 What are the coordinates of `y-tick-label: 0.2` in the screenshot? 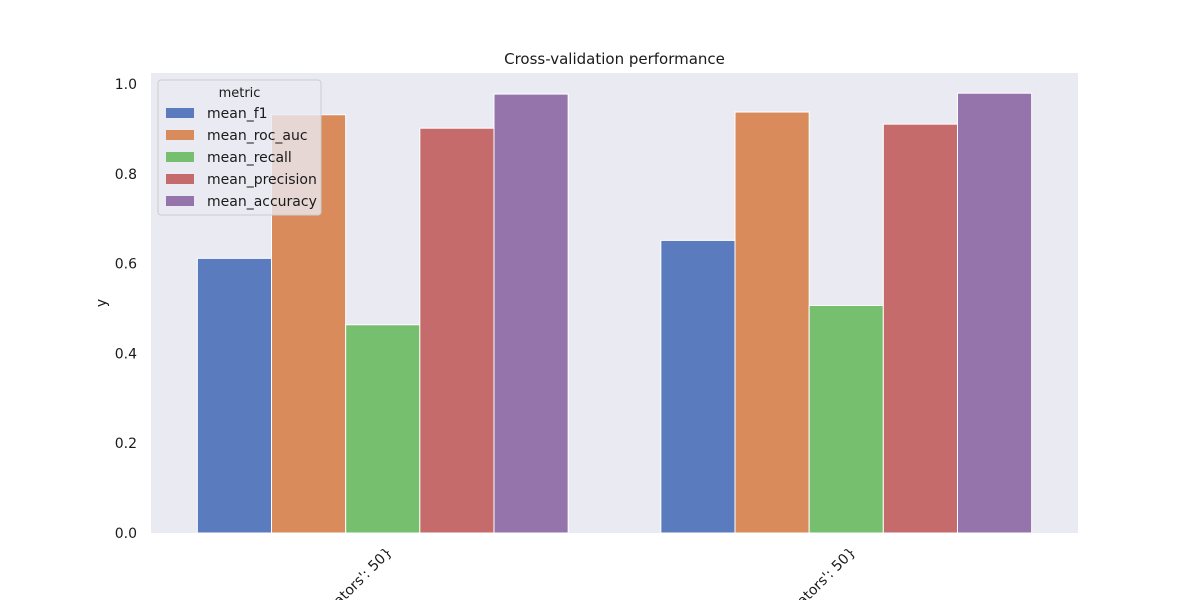 It's located at (126, 444).